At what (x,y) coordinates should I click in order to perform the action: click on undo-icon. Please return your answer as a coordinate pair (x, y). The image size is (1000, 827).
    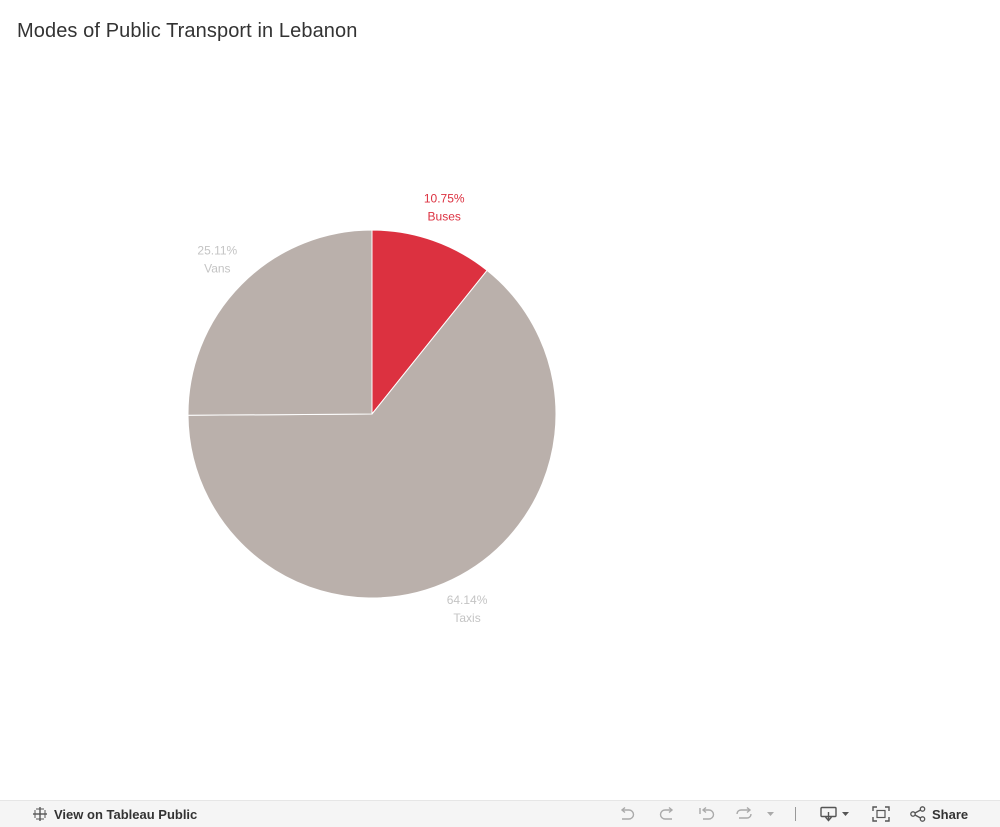
    Looking at the image, I should click on (627, 814).